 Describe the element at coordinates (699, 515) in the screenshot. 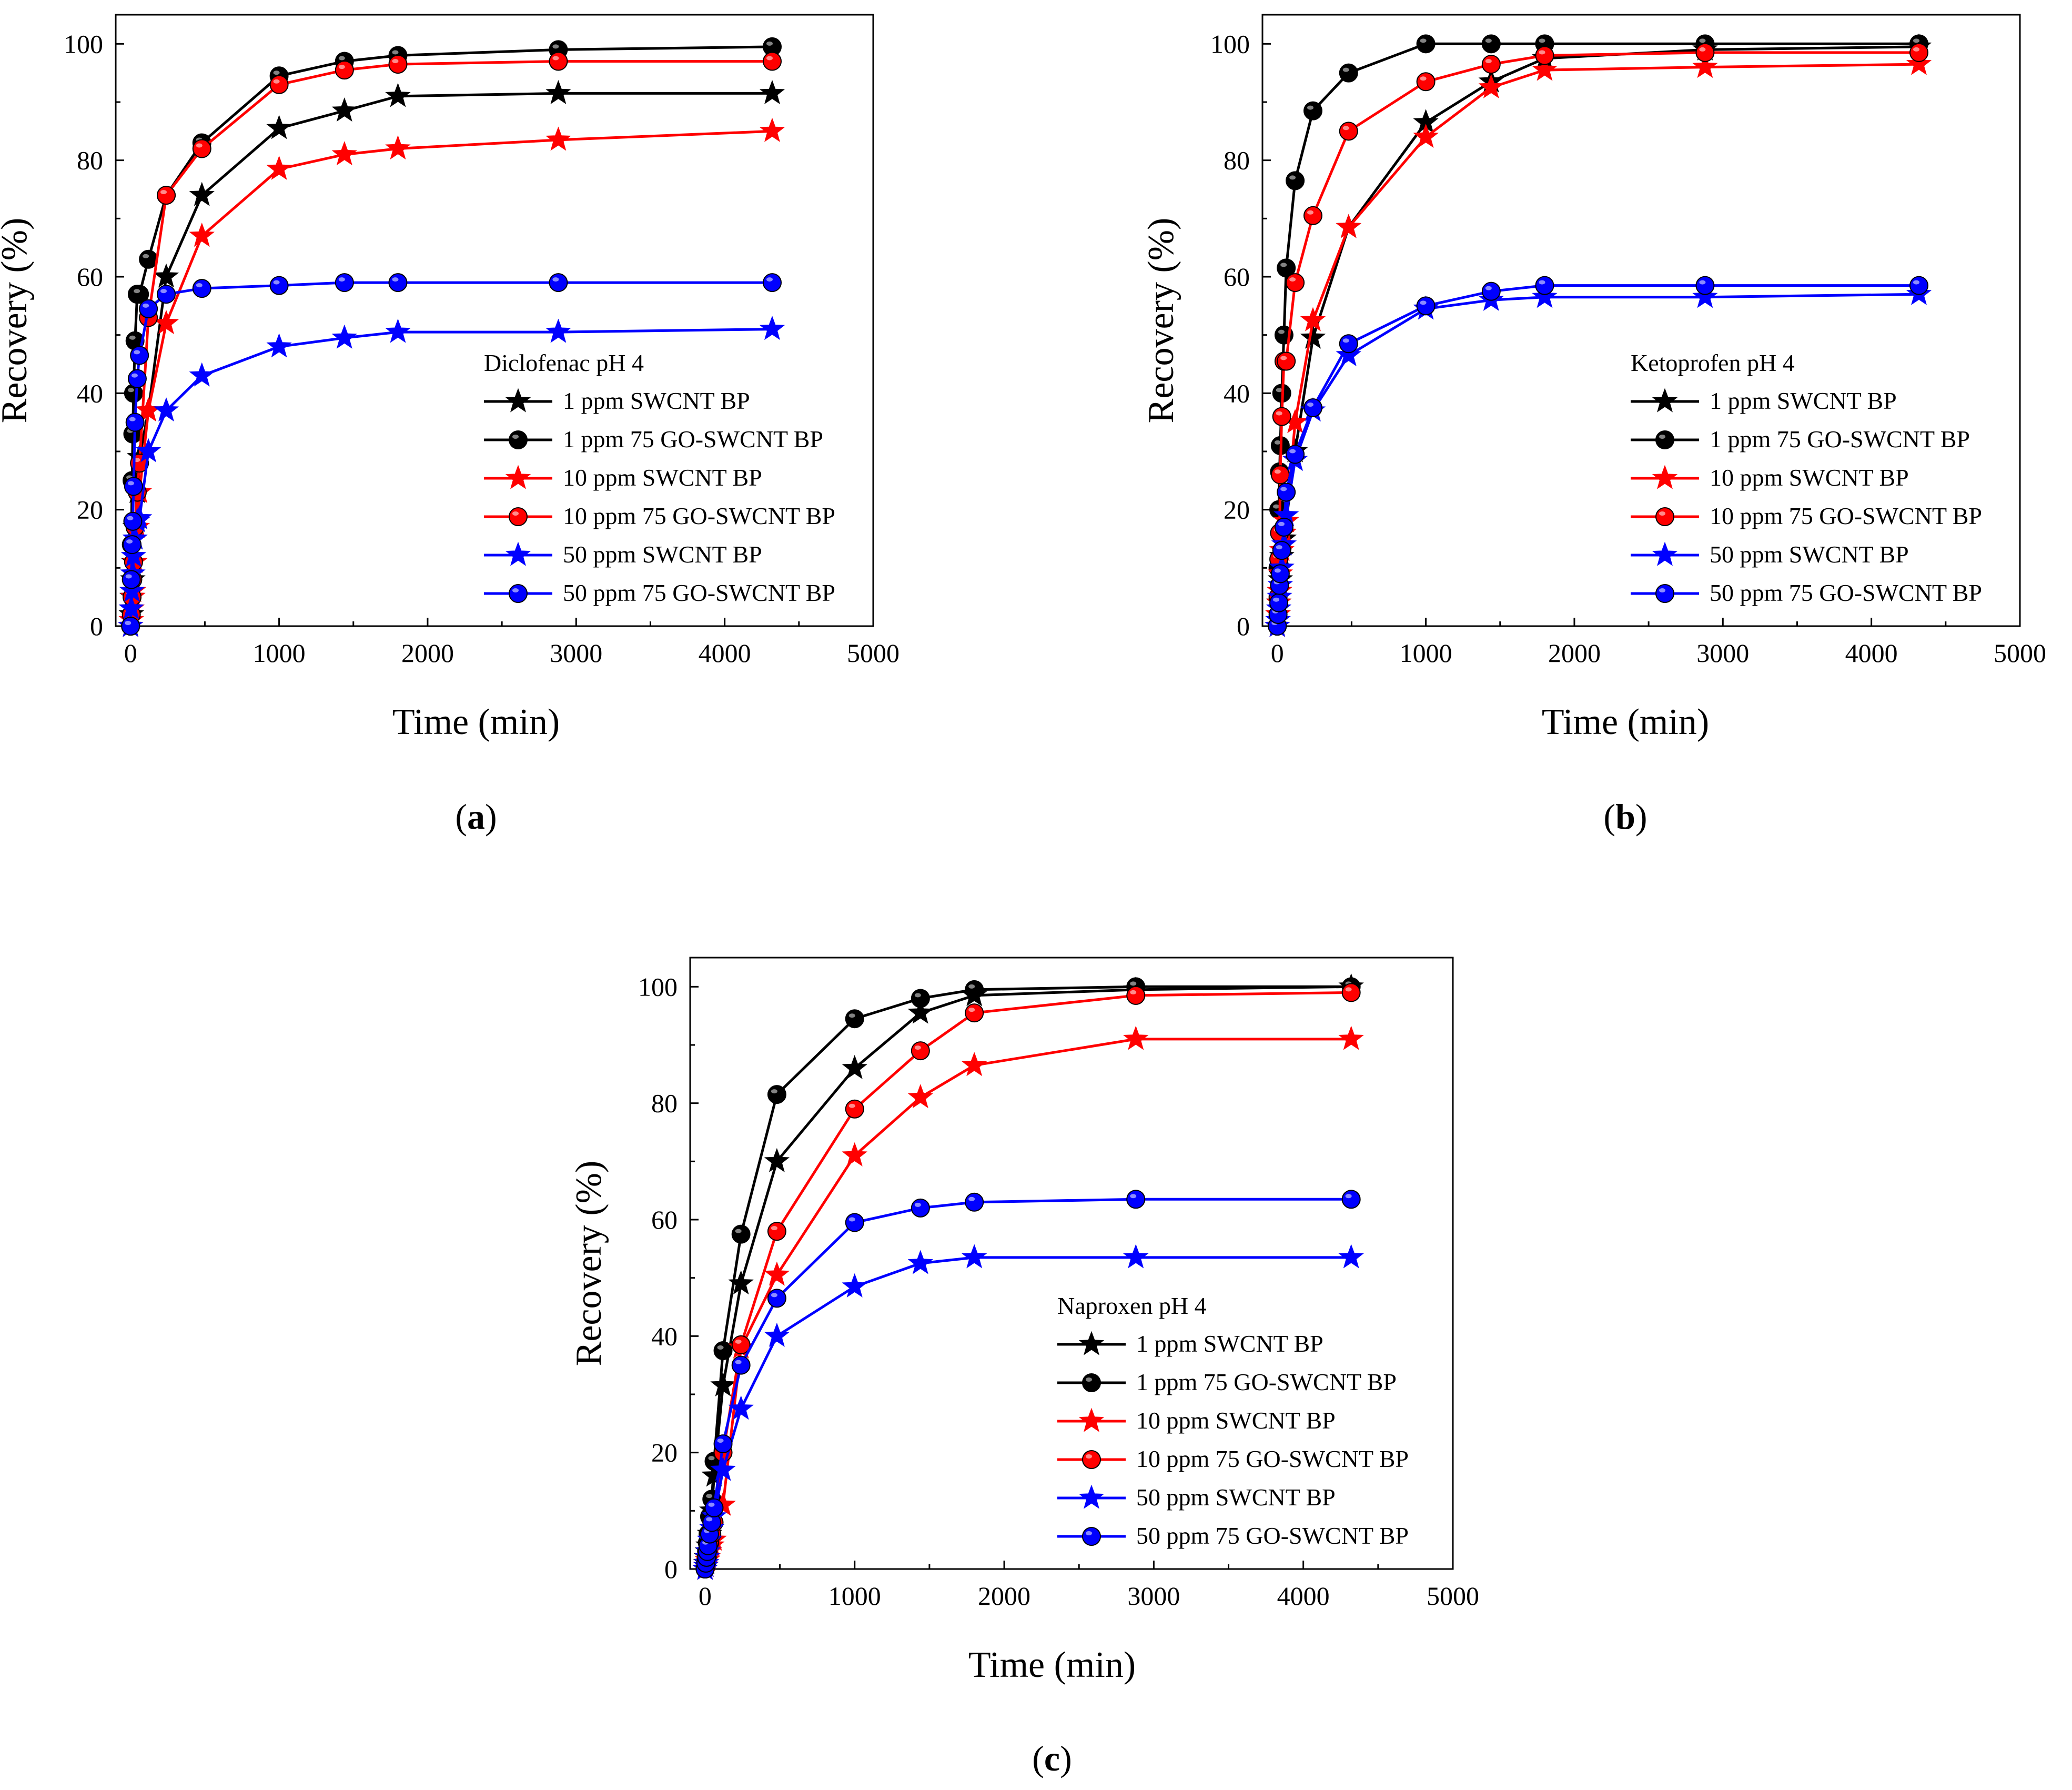

I see `legend-label: 10 ppm 75 GO-SWCNT BP` at that location.